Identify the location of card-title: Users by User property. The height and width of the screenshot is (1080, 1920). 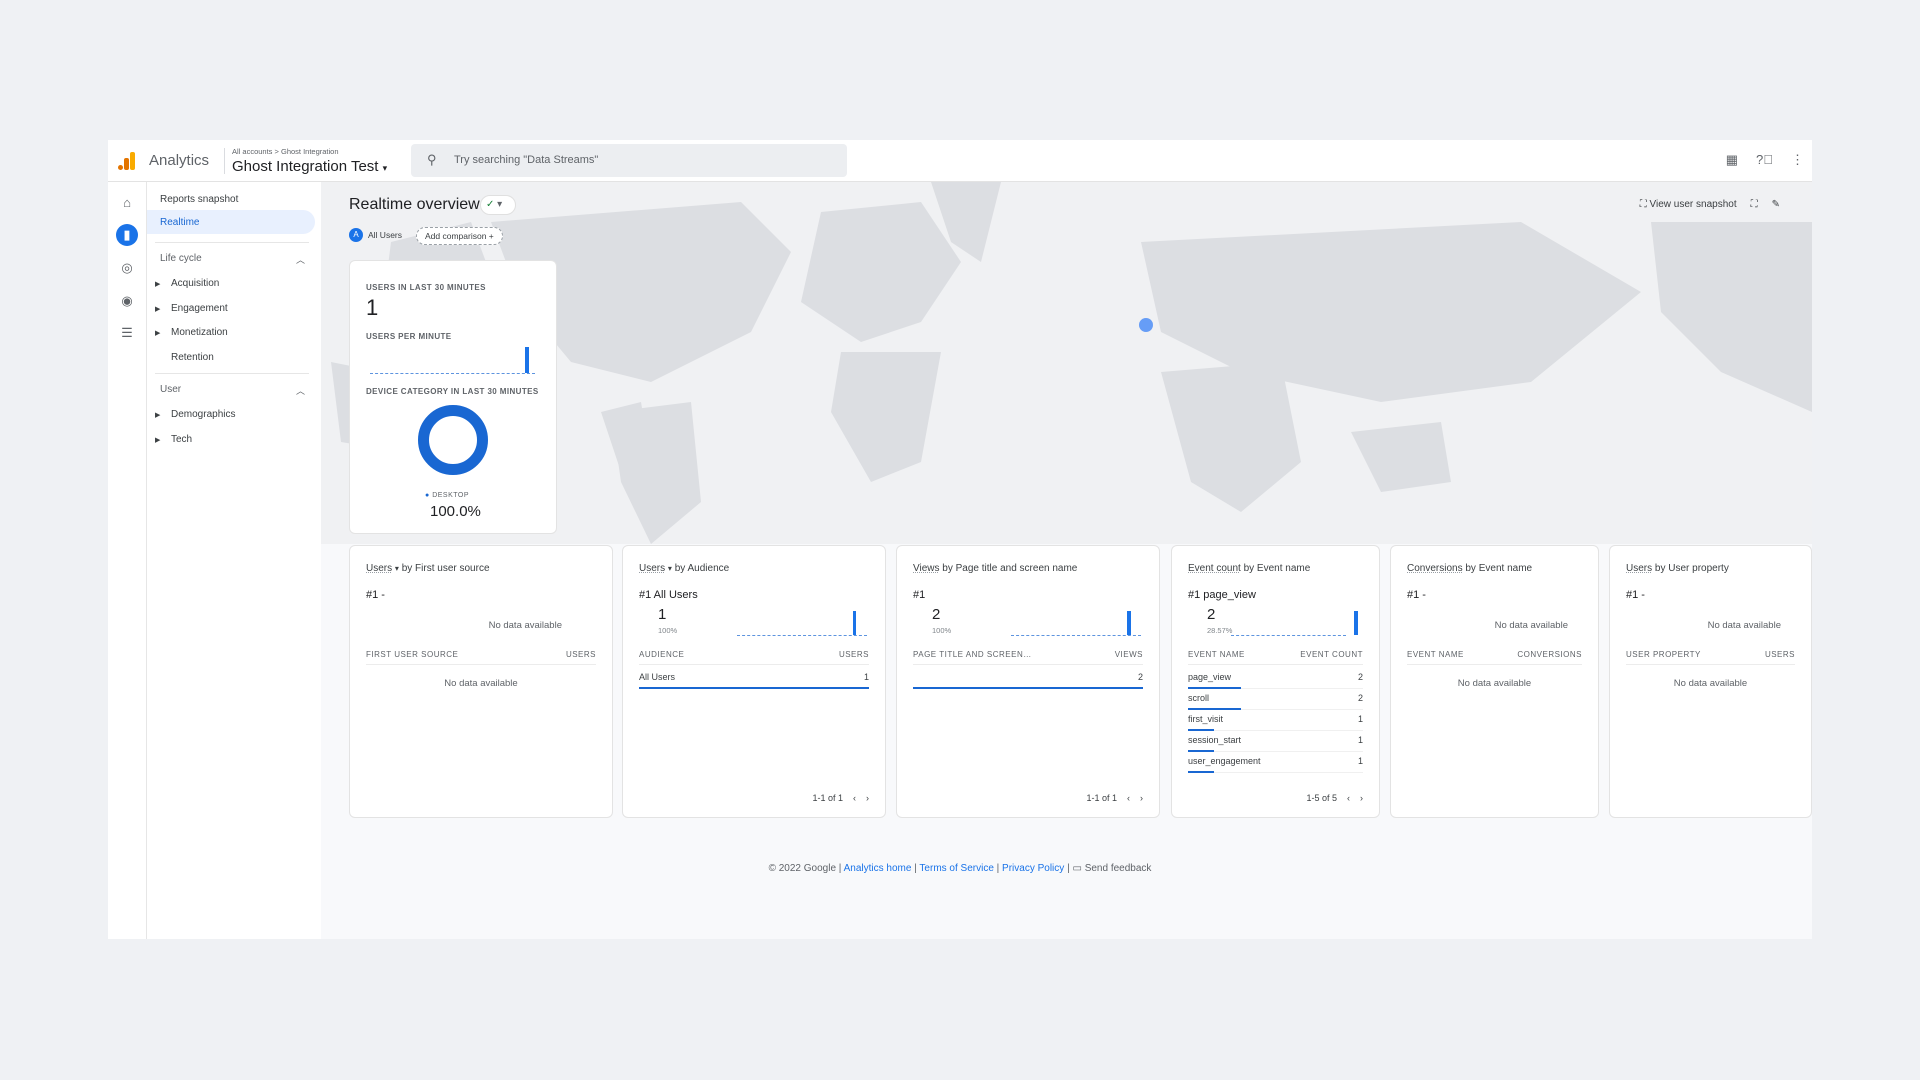
(1677, 568).